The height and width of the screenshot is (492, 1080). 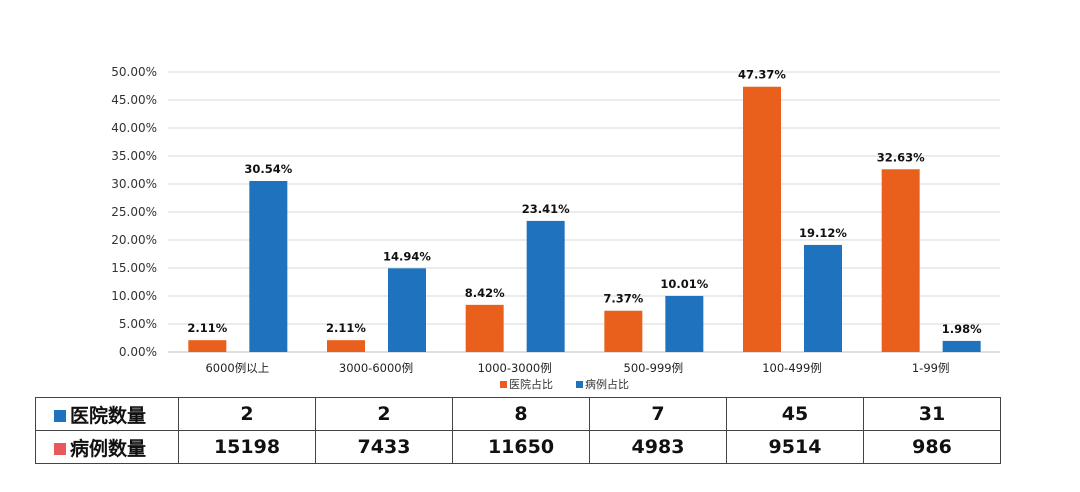 What do you see at coordinates (607, 384) in the screenshot?
I see `legend-label-cases: 病例占比` at bounding box center [607, 384].